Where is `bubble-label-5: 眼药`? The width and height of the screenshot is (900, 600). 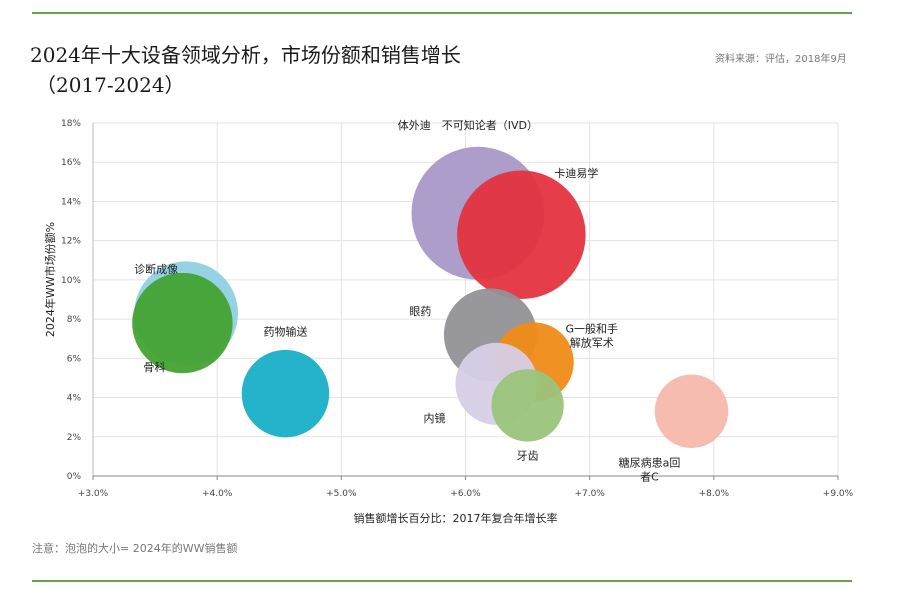
bubble-label-5: 眼药 is located at coordinates (420, 311).